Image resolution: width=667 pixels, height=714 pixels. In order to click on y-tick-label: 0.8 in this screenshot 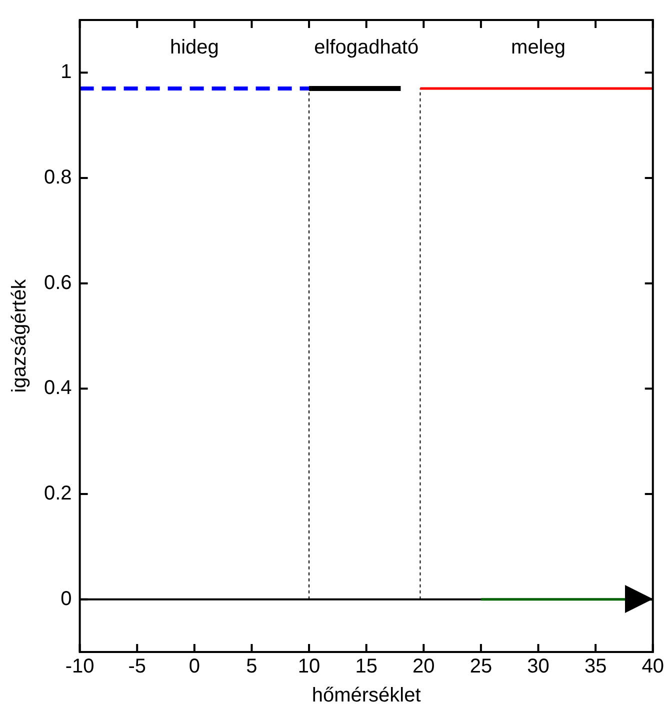, I will do `click(58, 177)`.